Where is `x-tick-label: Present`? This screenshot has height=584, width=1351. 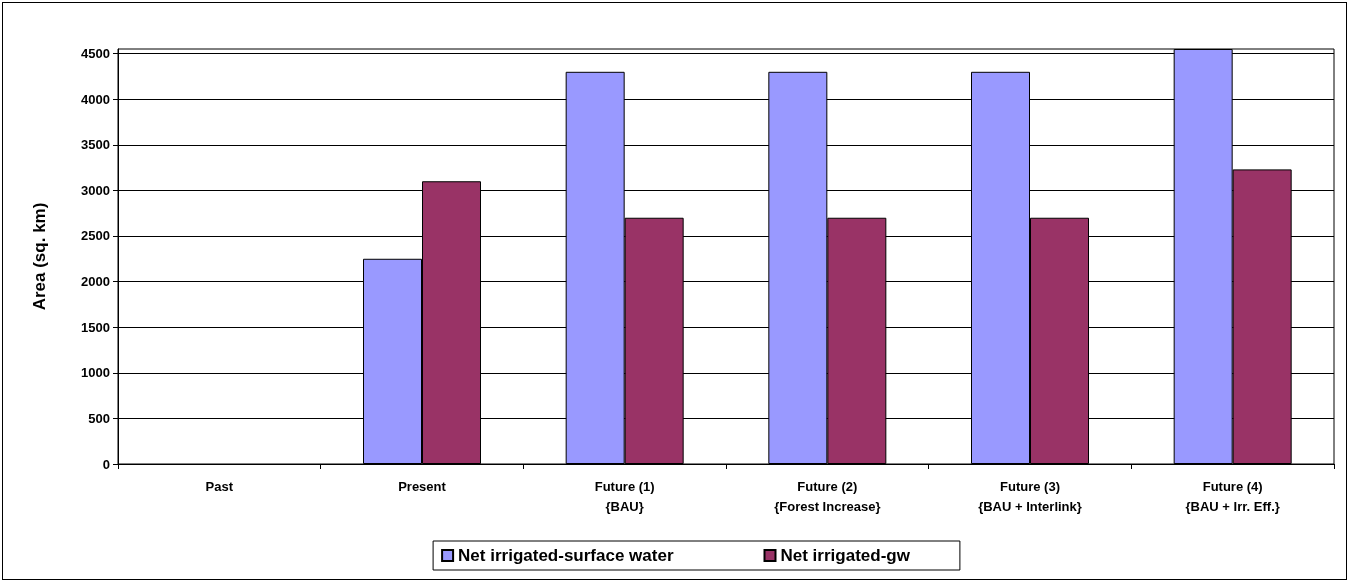 x-tick-label: Present is located at coordinates (422, 486).